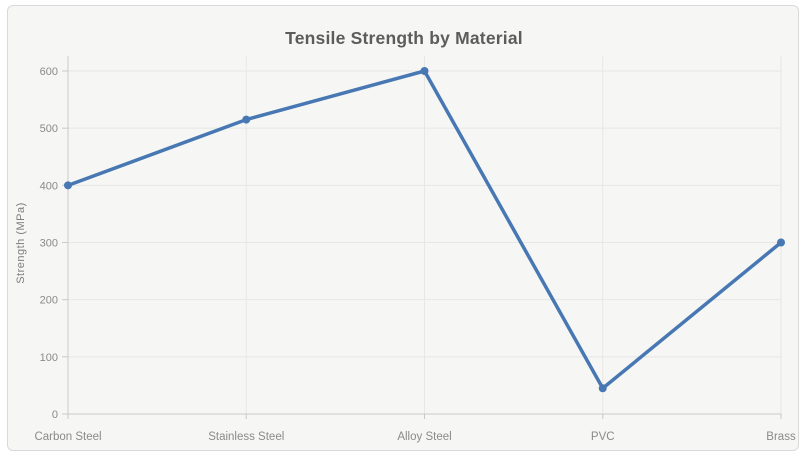 Image resolution: width=808 pixels, height=458 pixels. What do you see at coordinates (246, 437) in the screenshot?
I see `x-category-label: Stainless Steel` at bounding box center [246, 437].